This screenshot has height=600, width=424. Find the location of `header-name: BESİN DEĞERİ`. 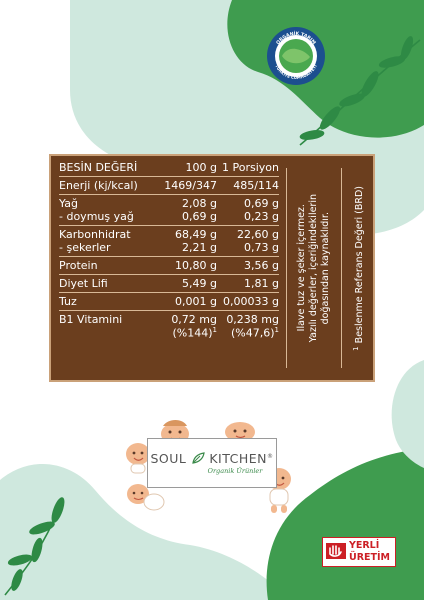

header-name: BESİN DEĞERİ is located at coordinates (98, 167).